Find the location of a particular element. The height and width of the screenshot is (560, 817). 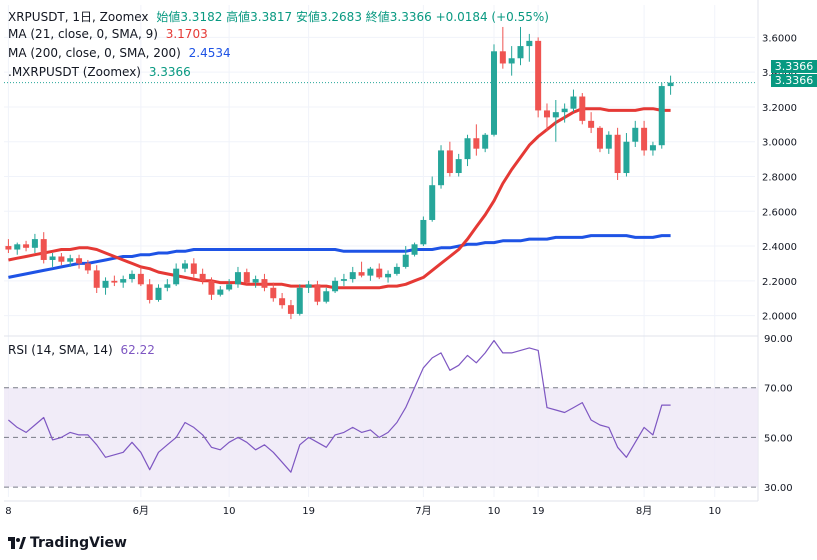

legend-ma200-row: MA (200, close, 0, SMA, 200) 2.4534 is located at coordinates (121, 53).